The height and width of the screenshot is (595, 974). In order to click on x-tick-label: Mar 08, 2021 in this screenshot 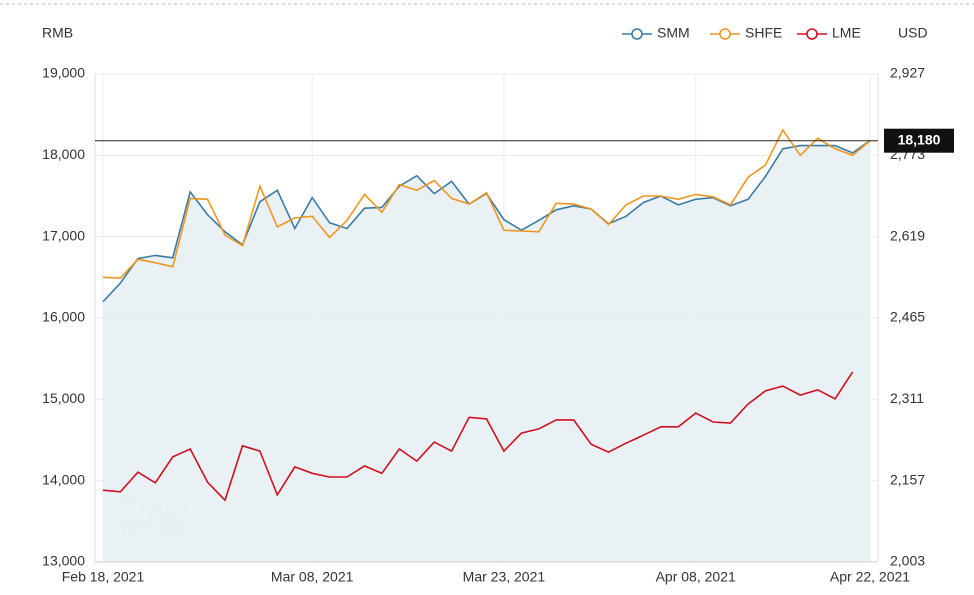, I will do `click(312, 577)`.